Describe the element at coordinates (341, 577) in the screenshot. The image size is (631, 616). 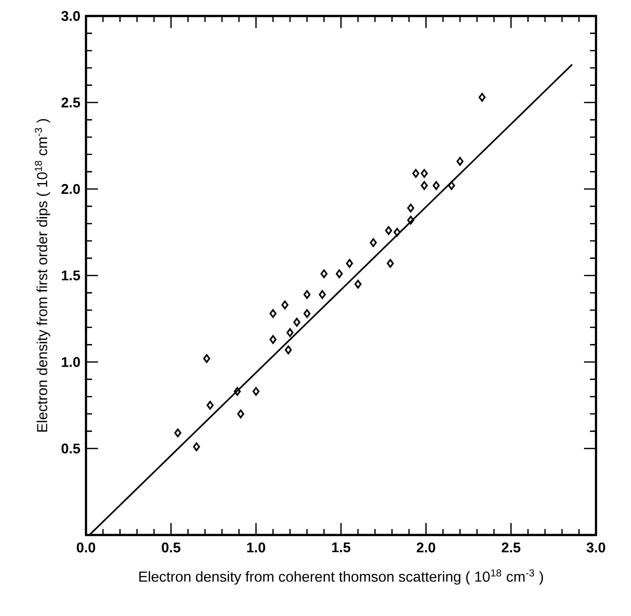
I see `x-axis-title: Electron density from coherent thomson scattering ( 10$^{18}$ cm$^{-3}$ )` at that location.